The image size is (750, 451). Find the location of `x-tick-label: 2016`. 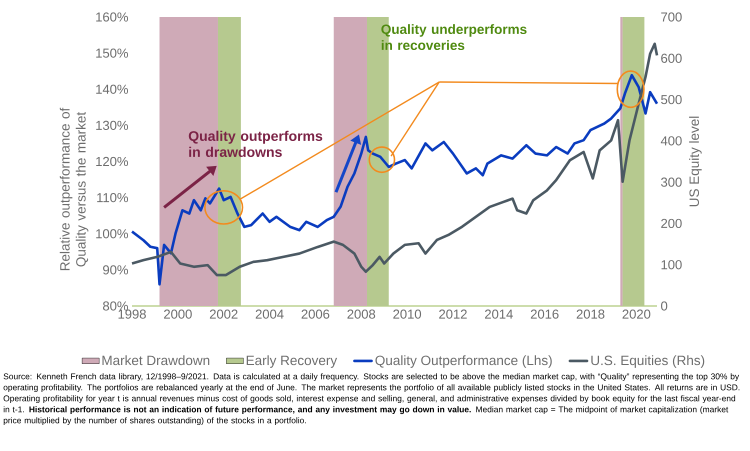

x-tick-label: 2016 is located at coordinates (544, 314).